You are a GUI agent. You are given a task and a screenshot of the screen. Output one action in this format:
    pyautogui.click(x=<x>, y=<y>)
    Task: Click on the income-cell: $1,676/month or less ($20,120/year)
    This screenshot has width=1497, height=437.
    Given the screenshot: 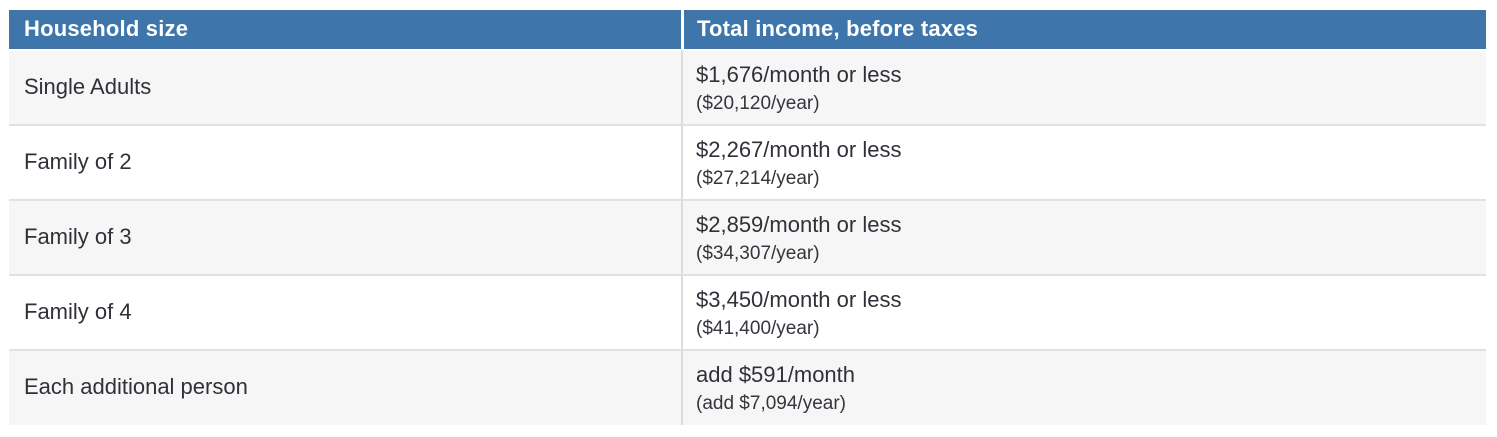 What is the action you would take?
    pyautogui.click(x=1083, y=87)
    